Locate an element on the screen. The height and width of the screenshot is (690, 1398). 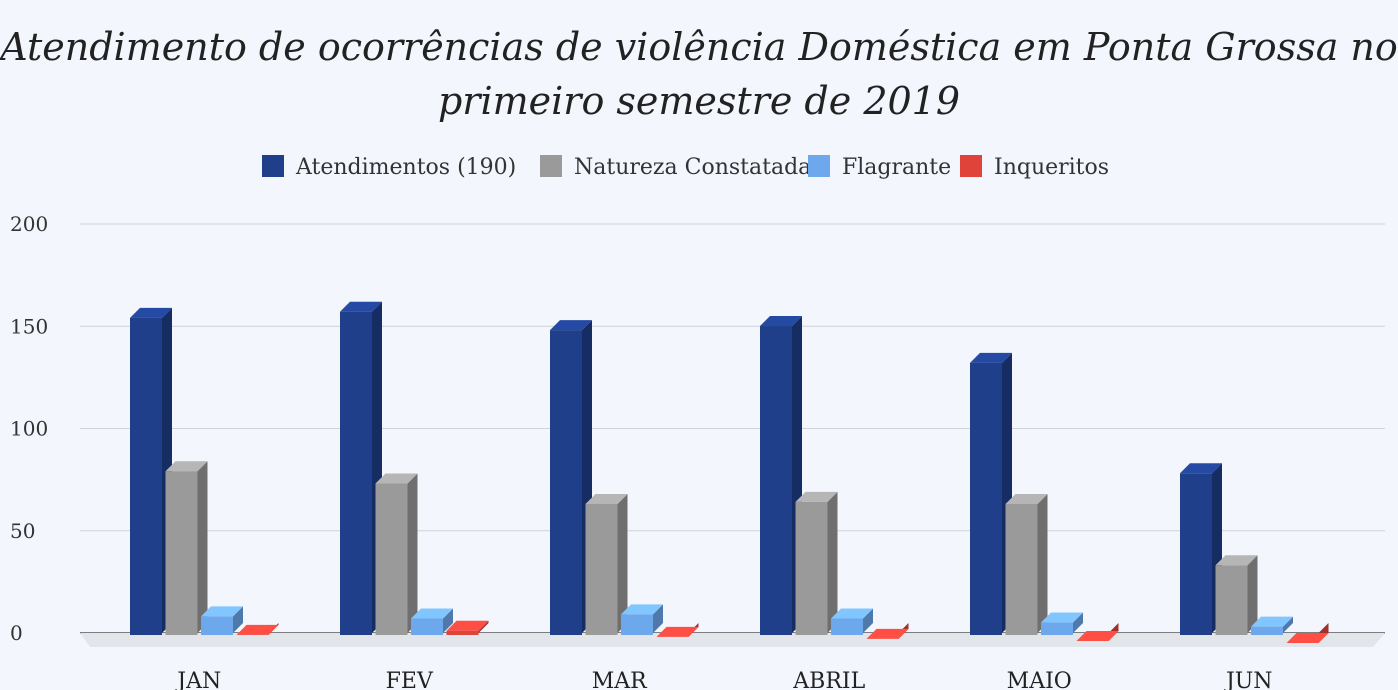
x-tick-label: JUN is located at coordinates (1248, 679).